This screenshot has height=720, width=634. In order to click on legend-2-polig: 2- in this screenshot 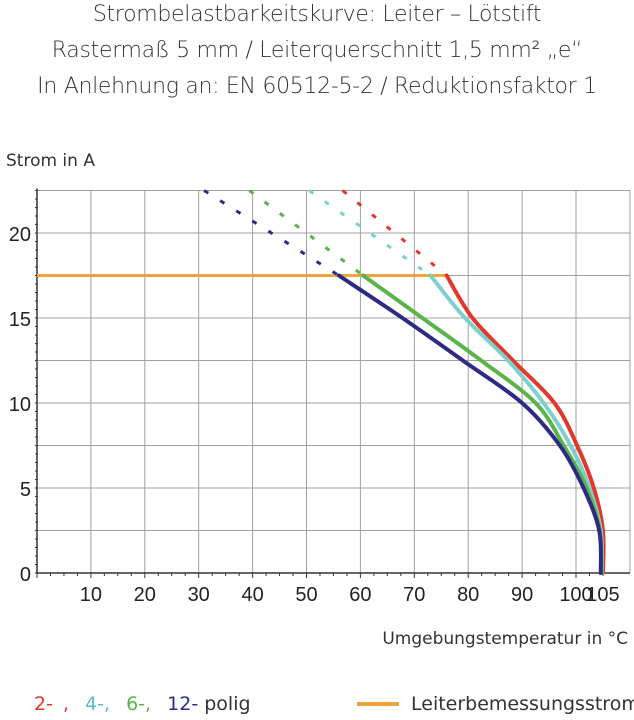, I will do `click(43, 704)`.